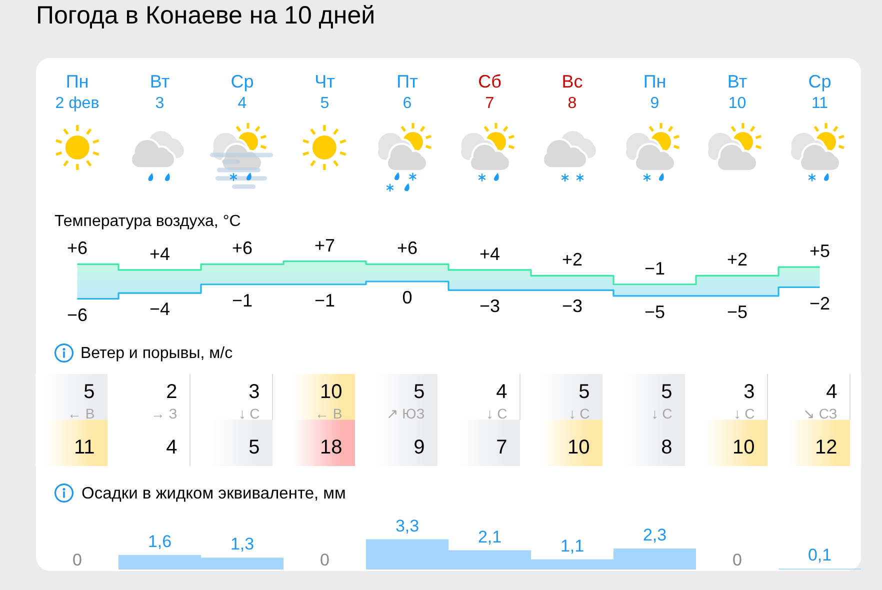  Describe the element at coordinates (572, 92) in the screenshot. I see `x-tick-label: Вс 8` at that location.